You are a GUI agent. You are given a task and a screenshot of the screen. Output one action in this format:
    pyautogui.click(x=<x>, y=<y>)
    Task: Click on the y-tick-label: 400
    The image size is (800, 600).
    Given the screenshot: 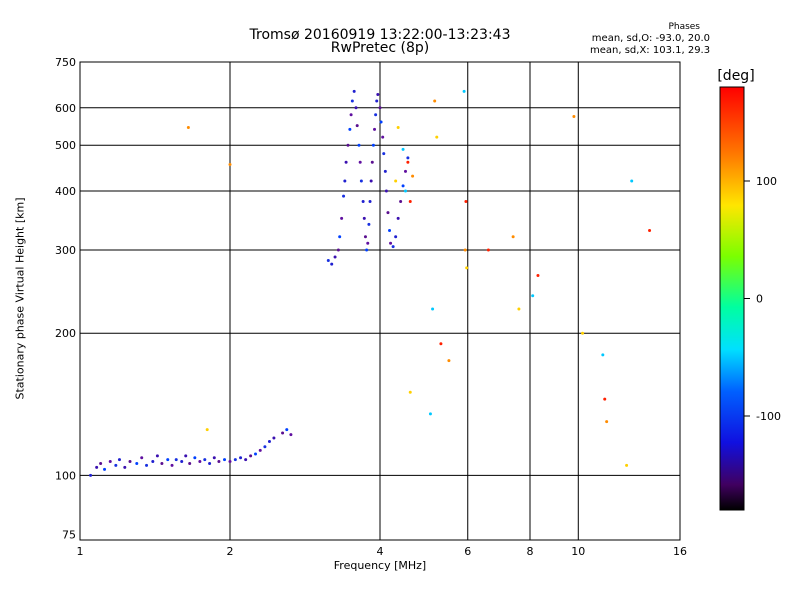 What is the action you would take?
    pyautogui.click(x=65, y=191)
    